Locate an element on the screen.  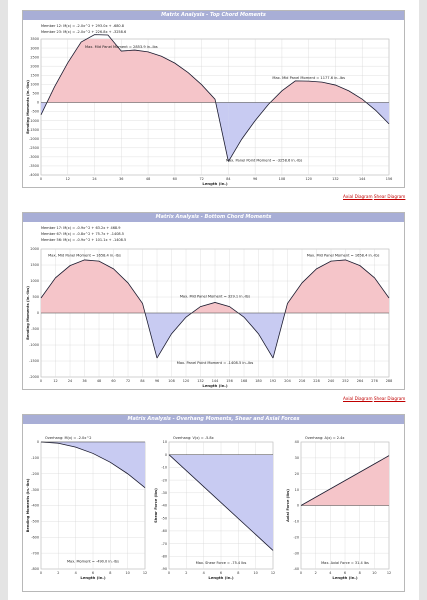
bottom-xtick-label: 84 is located at coordinates (142, 381).